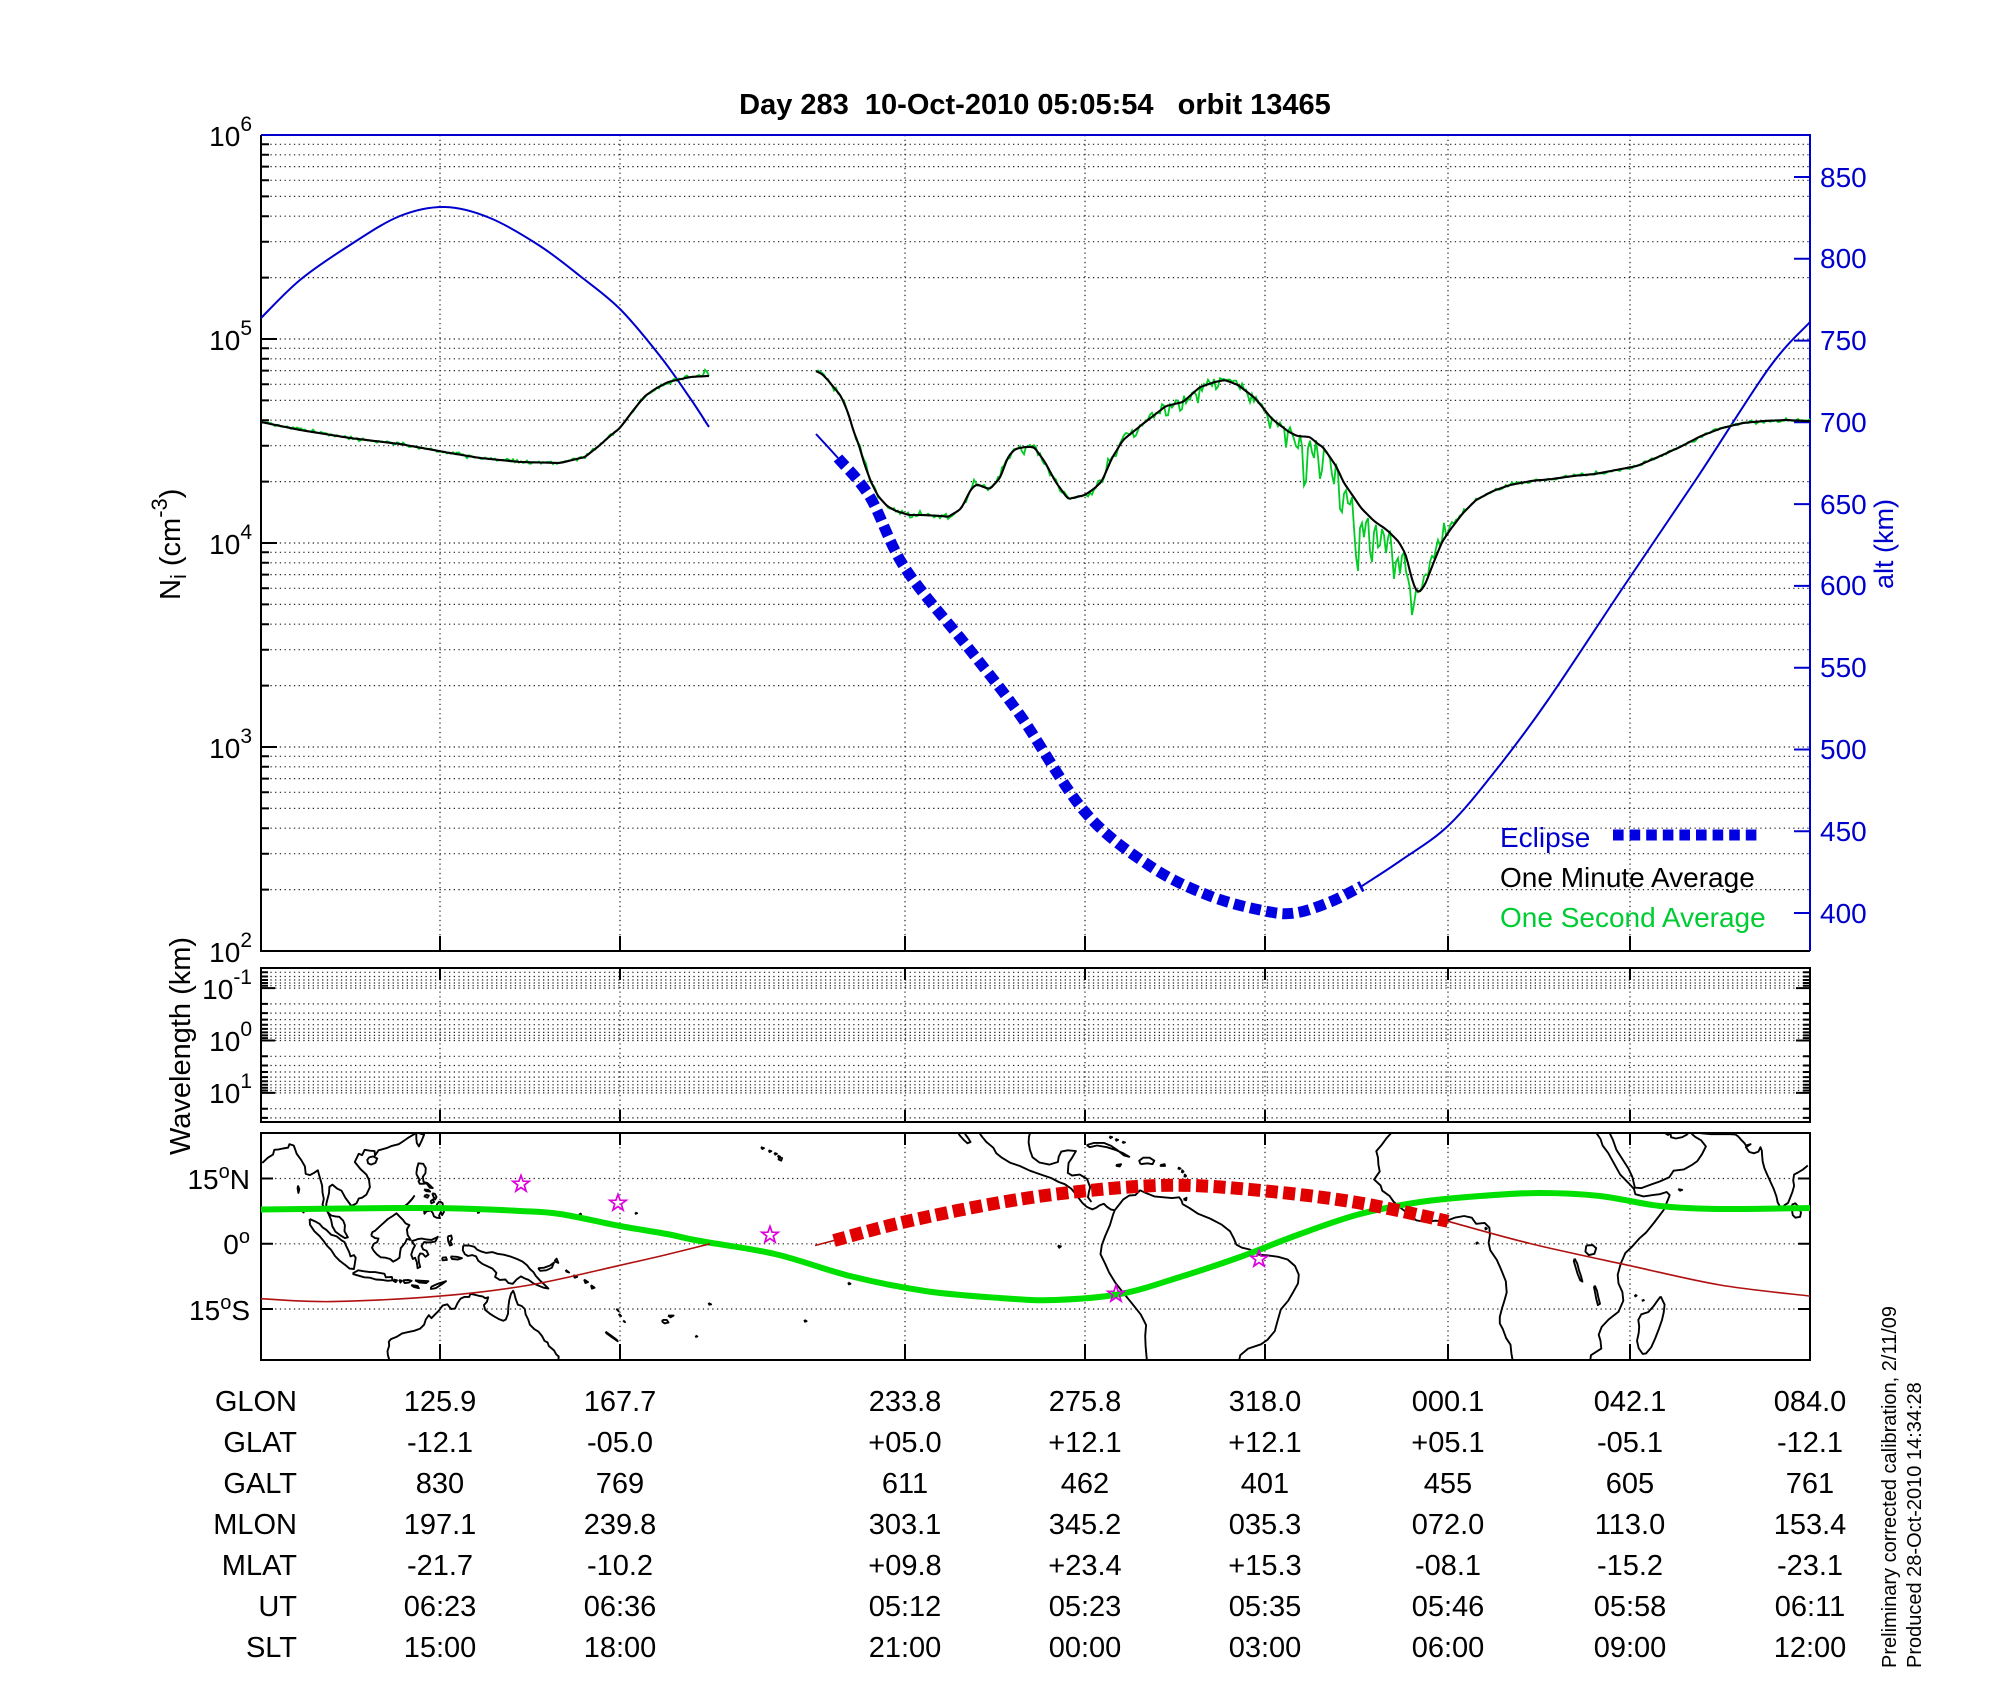 This screenshot has height=1705, width=2000. Describe the element at coordinates (1265, 1525) in the screenshot. I see `svg-text: 035.3` at that location.